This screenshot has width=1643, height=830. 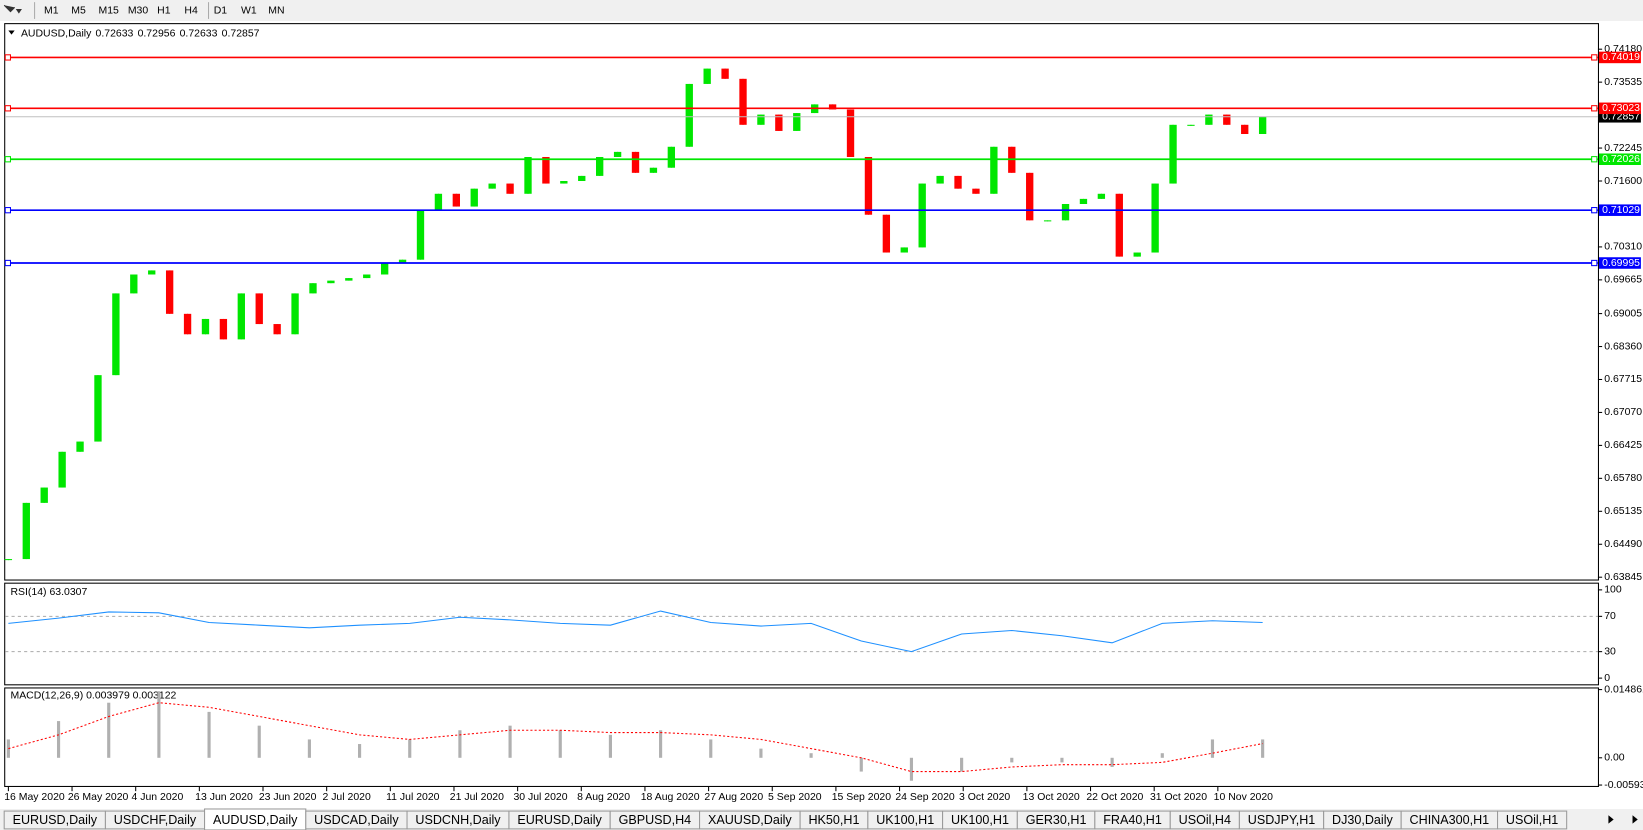 What do you see at coordinates (1621, 159) in the screenshot?
I see `level-label: 0.72026` at bounding box center [1621, 159].